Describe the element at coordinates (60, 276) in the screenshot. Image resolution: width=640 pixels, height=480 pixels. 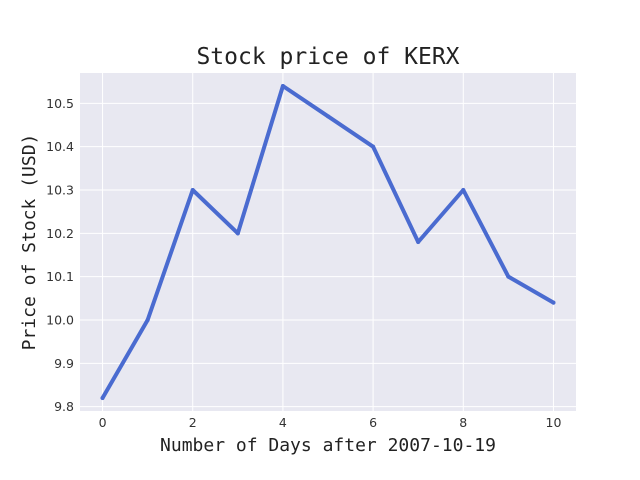
I see `y-tick-label: 10.1` at that location.